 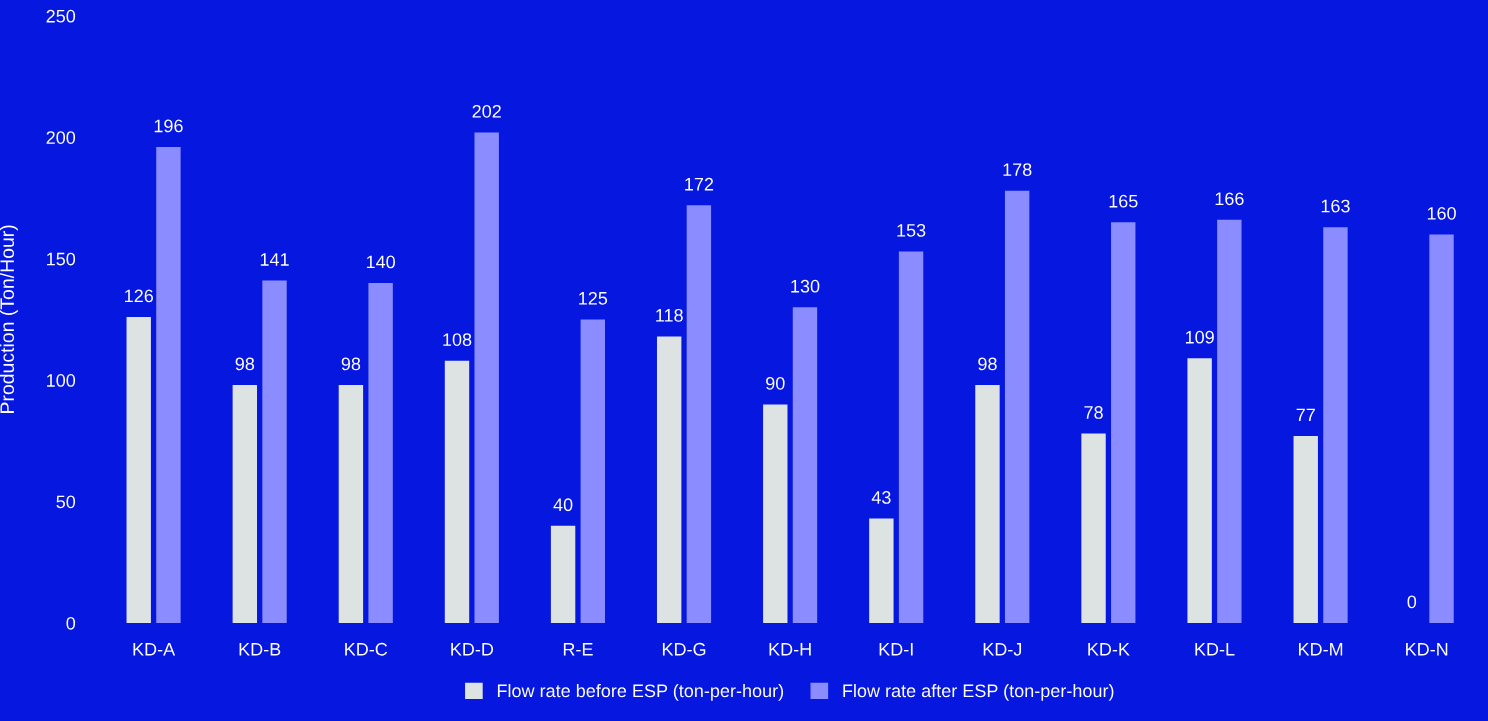 What do you see at coordinates (593, 298) in the screenshot?
I see `data-label: 125` at bounding box center [593, 298].